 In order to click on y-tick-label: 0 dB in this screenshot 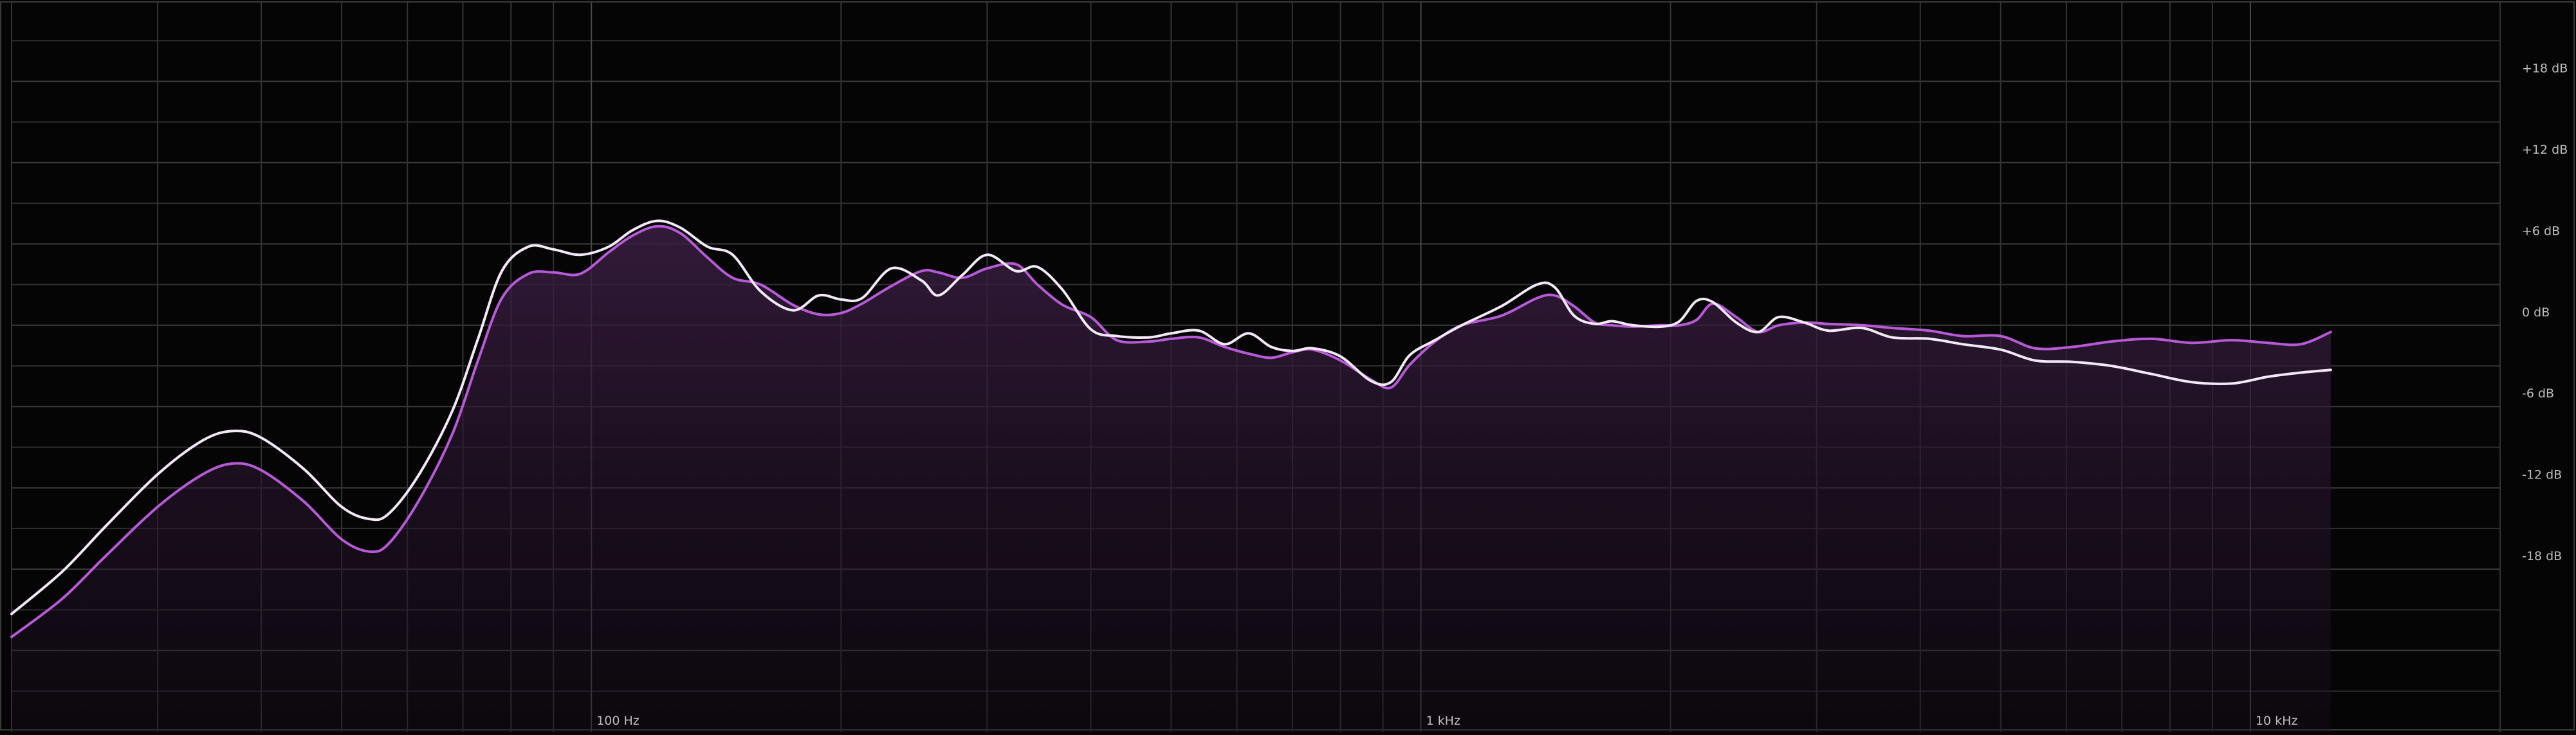, I will do `click(2536, 312)`.